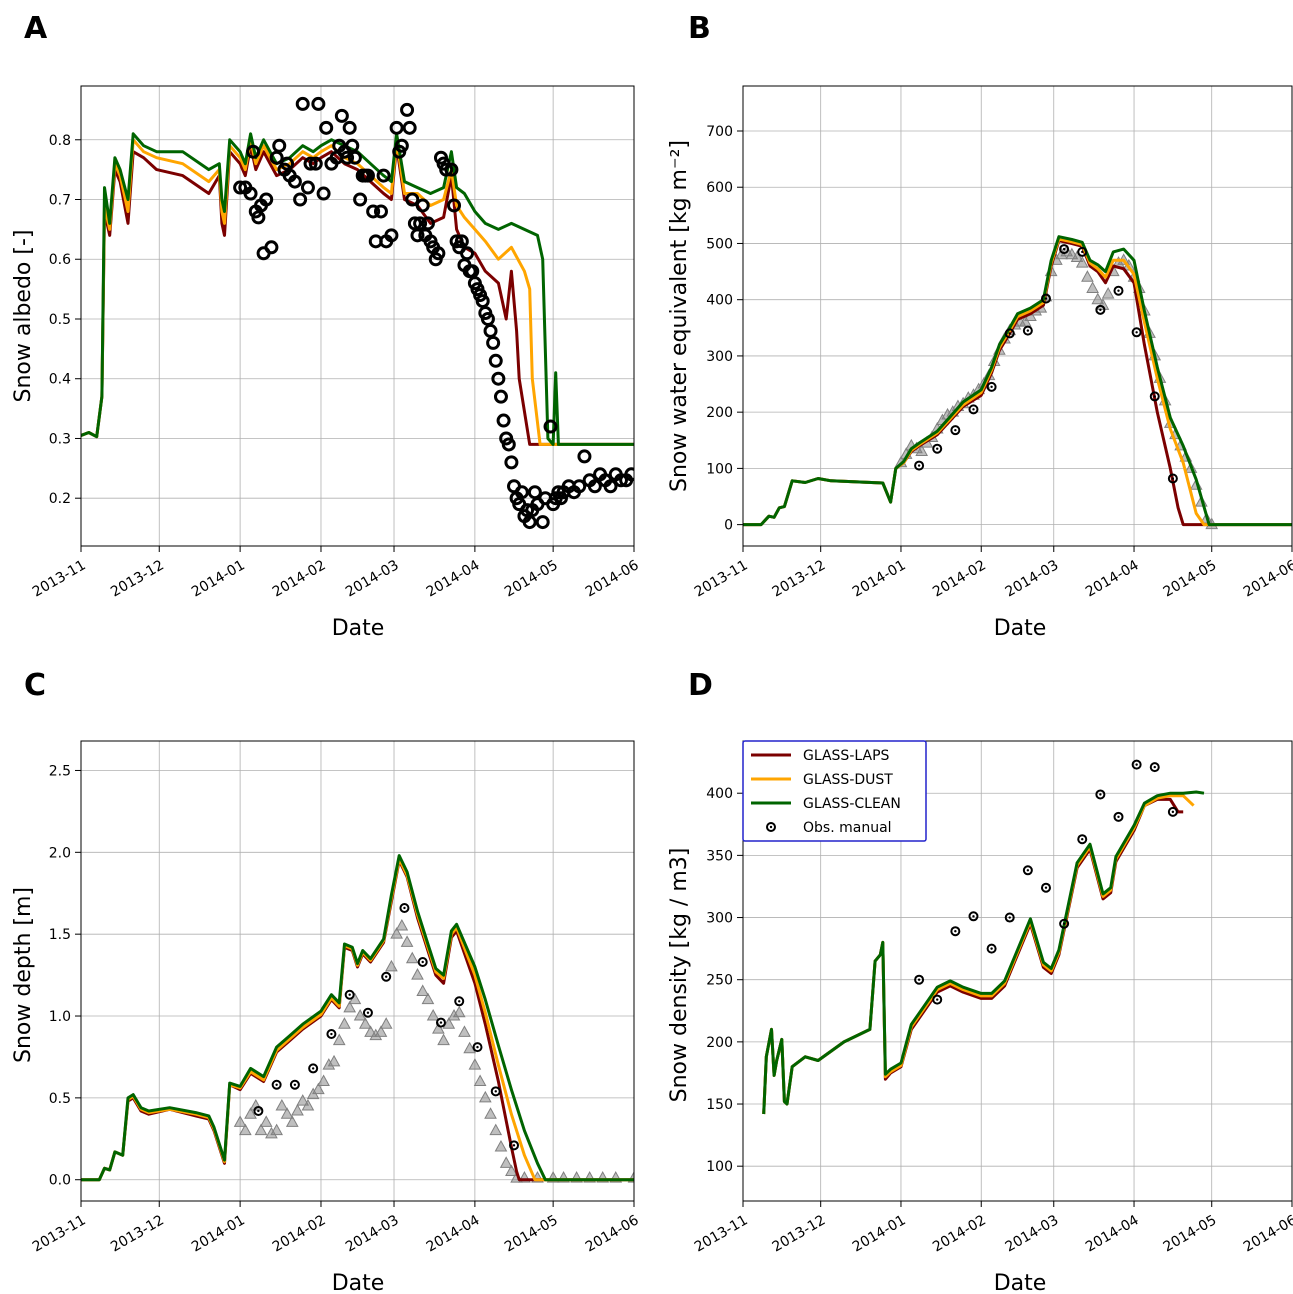 This screenshot has height=1294, width=1293. I want to click on plot-data, so click(1017, 382).